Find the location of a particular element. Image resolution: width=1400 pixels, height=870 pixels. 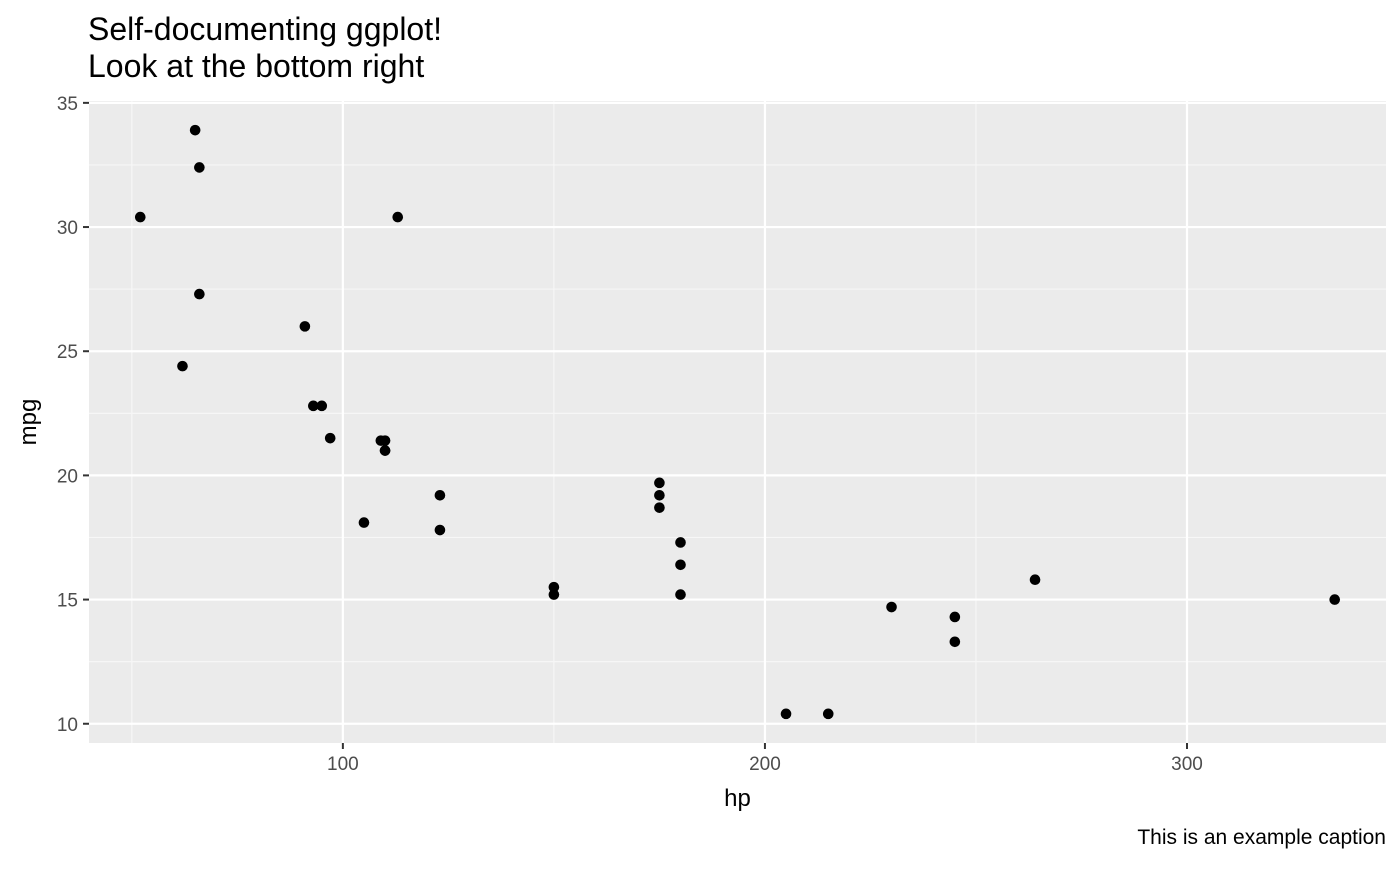

x-tick-label: 300 is located at coordinates (1187, 764).